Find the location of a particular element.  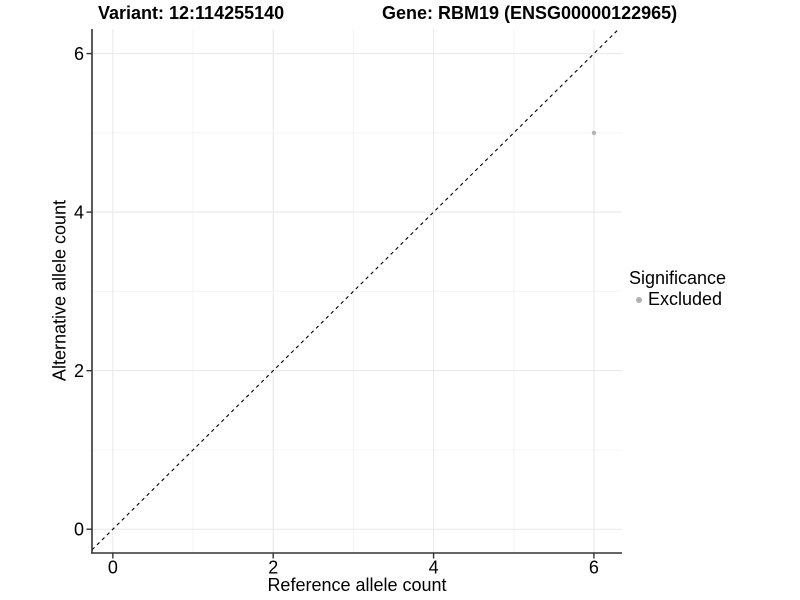

legend-title: Significance is located at coordinates (678, 278).